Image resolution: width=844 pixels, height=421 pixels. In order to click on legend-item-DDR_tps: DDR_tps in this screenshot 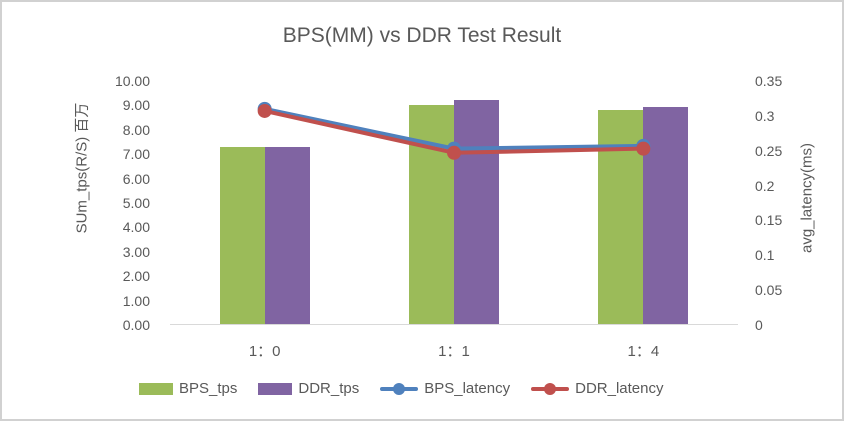, I will do `click(308, 388)`.